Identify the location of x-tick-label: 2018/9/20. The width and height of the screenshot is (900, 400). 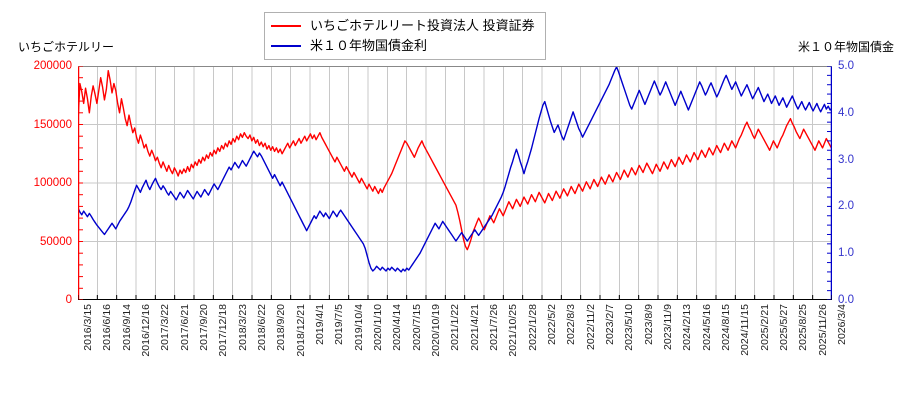
(281, 327).